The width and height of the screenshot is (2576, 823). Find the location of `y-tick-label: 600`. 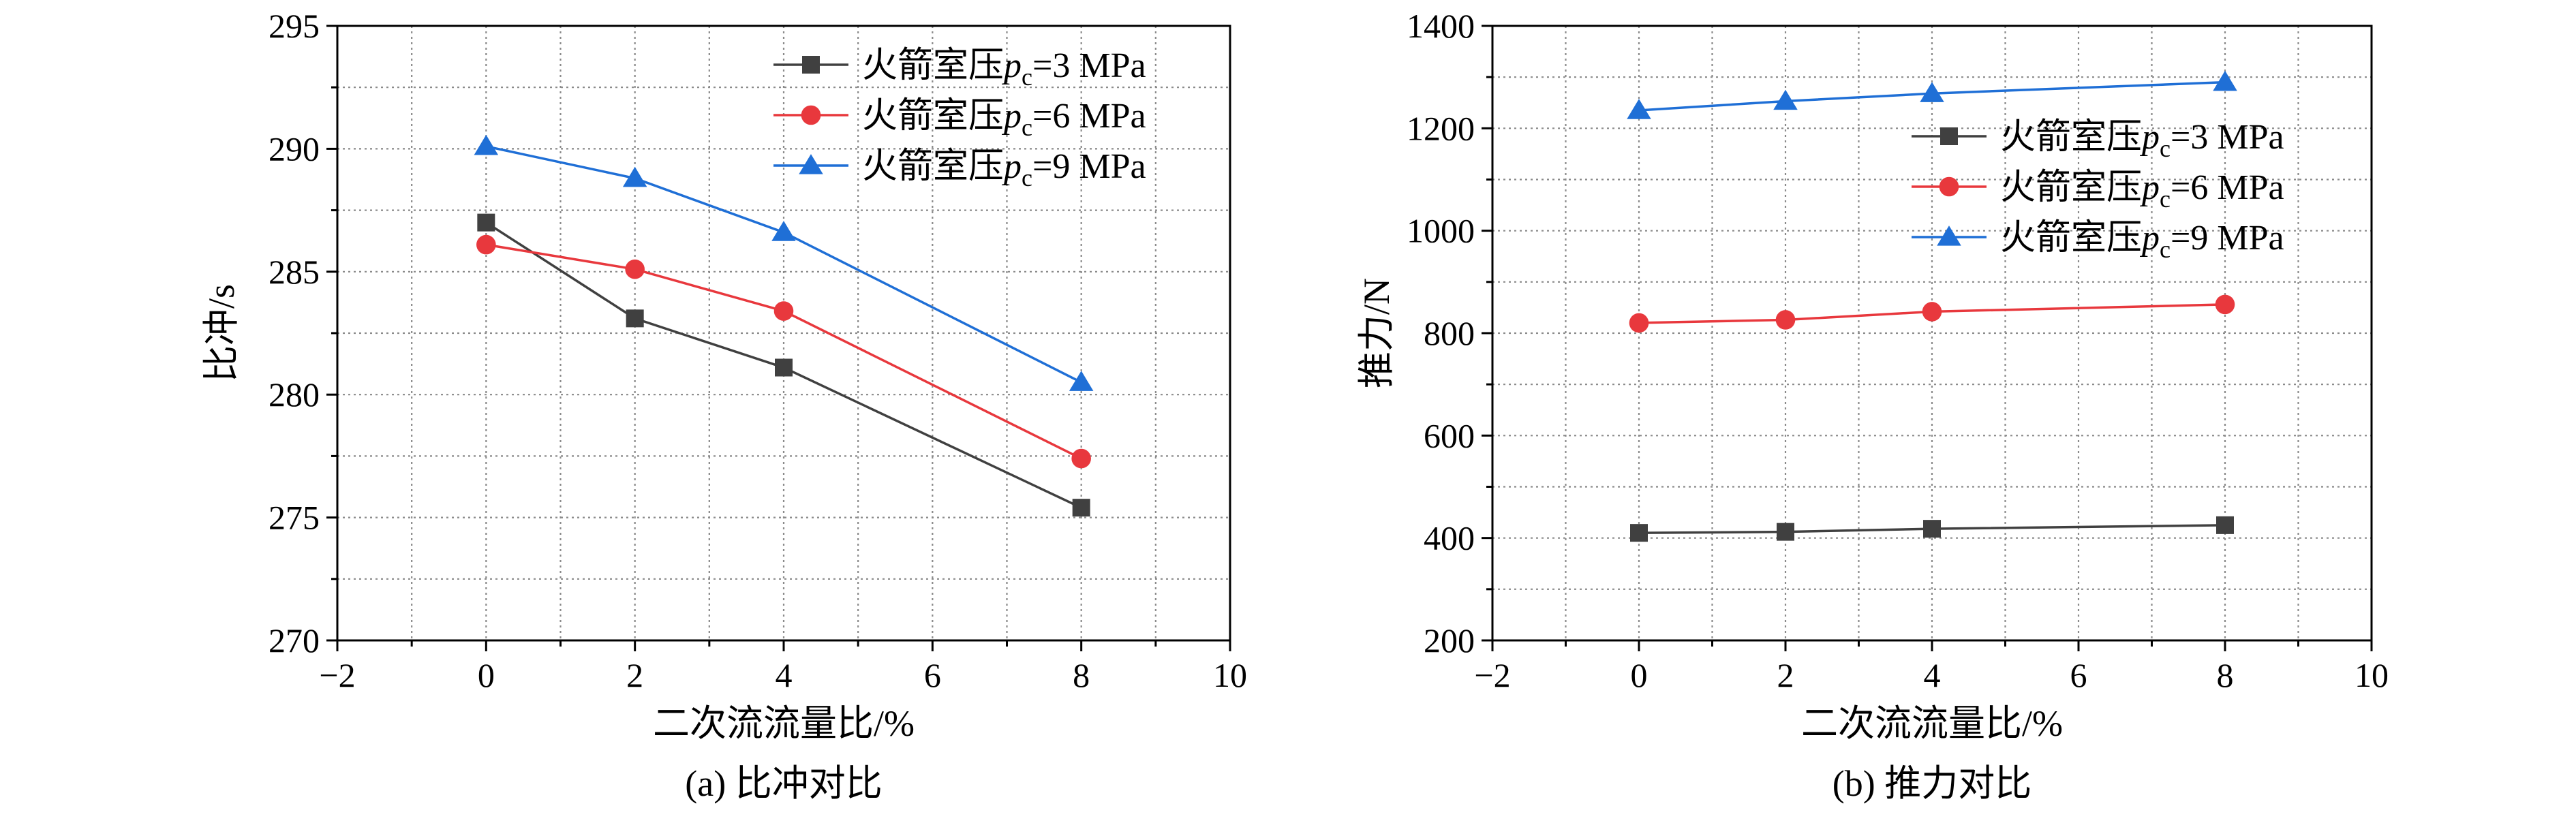

y-tick-label: 600 is located at coordinates (1449, 435).